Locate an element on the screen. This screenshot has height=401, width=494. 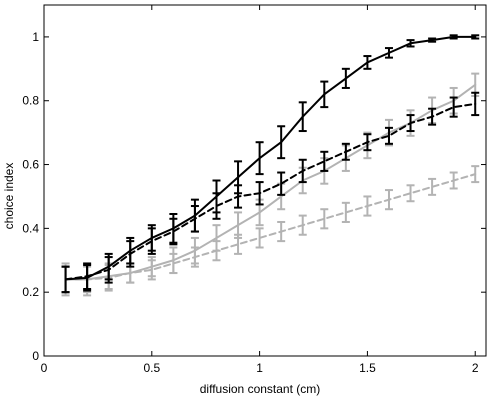
y-tick-label: 0.2 is located at coordinates (30, 292).